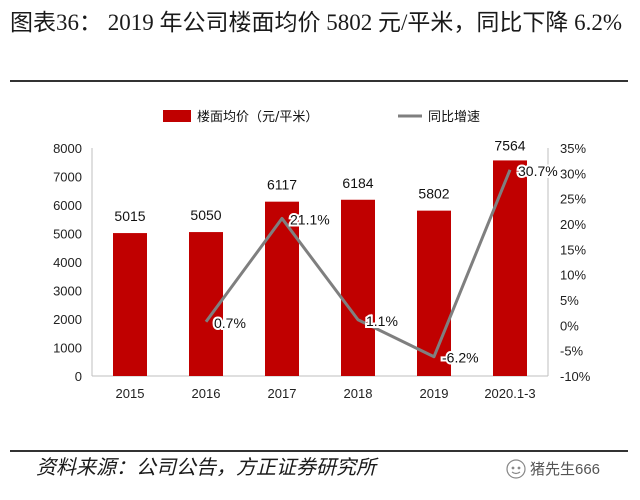 The height and width of the screenshot is (500, 640). What do you see at coordinates (206, 468) in the screenshot?
I see `source-note: 资料来源：公司公告，方正证券研究所` at bounding box center [206, 468].